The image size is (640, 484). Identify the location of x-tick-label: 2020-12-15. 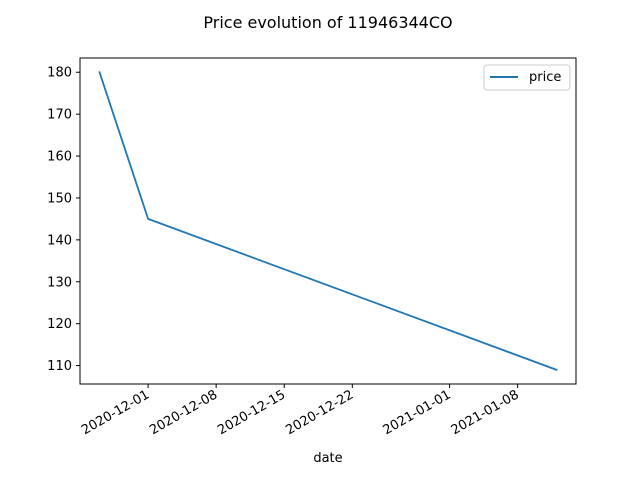
(251, 412).